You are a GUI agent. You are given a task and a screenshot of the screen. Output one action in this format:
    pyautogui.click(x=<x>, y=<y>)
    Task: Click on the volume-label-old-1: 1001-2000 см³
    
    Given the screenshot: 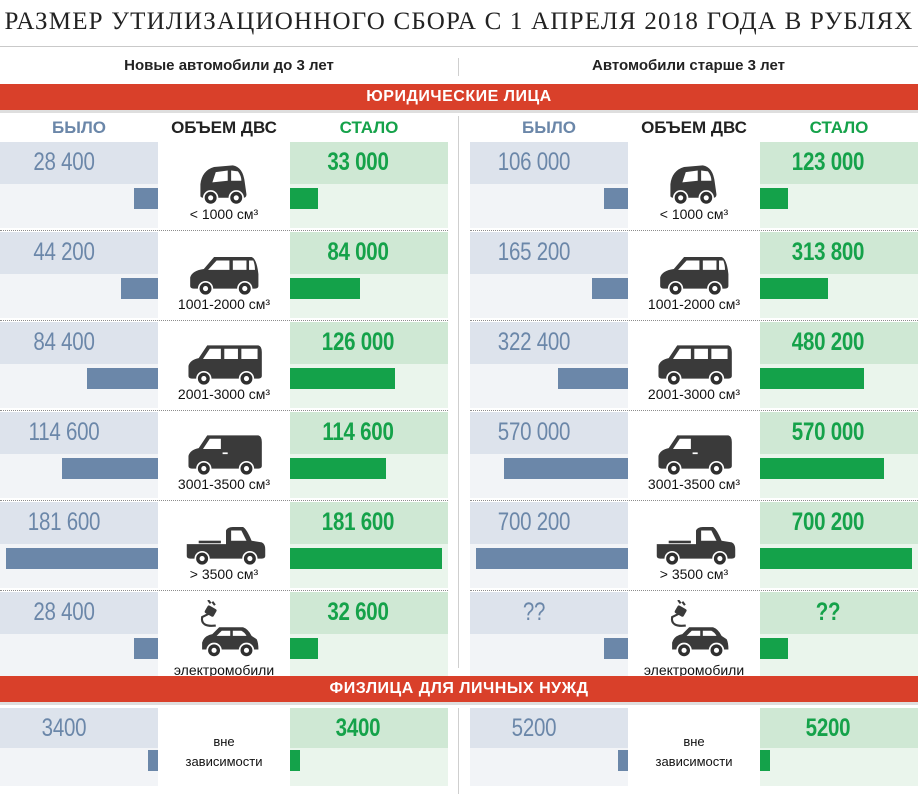 What is the action you would take?
    pyautogui.click(x=694, y=304)
    